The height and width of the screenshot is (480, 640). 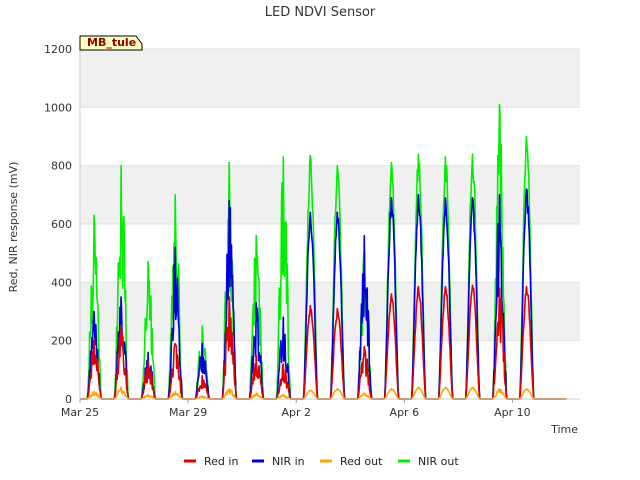 What do you see at coordinates (221, 461) in the screenshot?
I see `legend-label: Red in` at bounding box center [221, 461].